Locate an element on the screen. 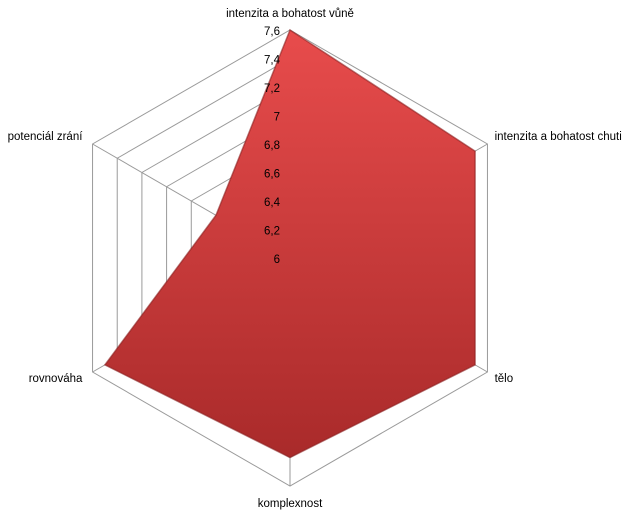 This screenshot has height=519, width=644. tick-label: 6 is located at coordinates (277, 260).